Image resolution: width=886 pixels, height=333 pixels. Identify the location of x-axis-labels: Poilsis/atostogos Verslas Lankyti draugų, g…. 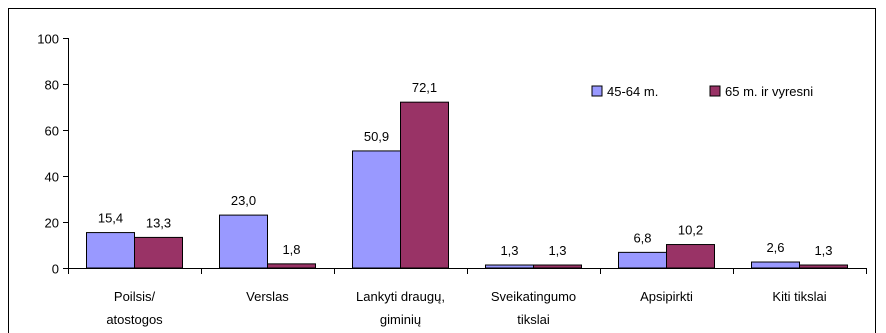
(466, 308).